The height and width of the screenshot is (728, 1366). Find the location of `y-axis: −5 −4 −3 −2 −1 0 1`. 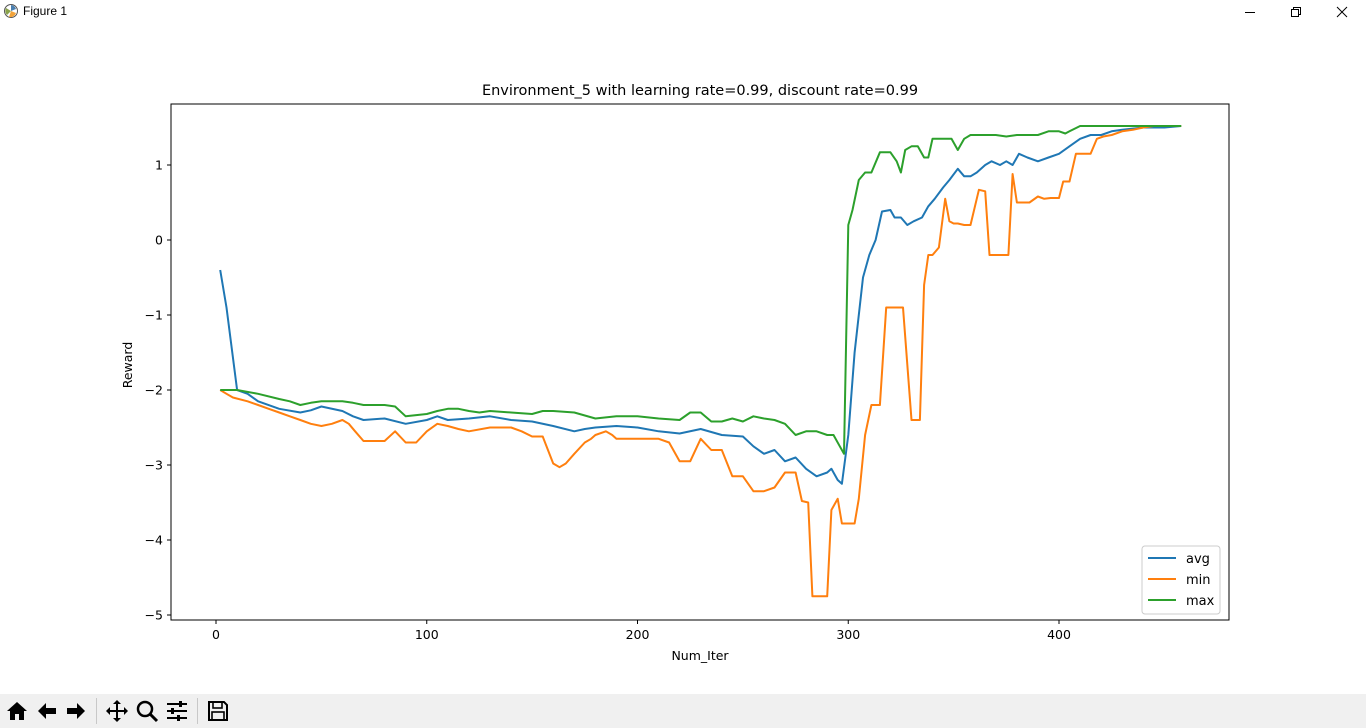

y-axis: −5 −4 −3 −2 −1 0 1 is located at coordinates (158, 390).